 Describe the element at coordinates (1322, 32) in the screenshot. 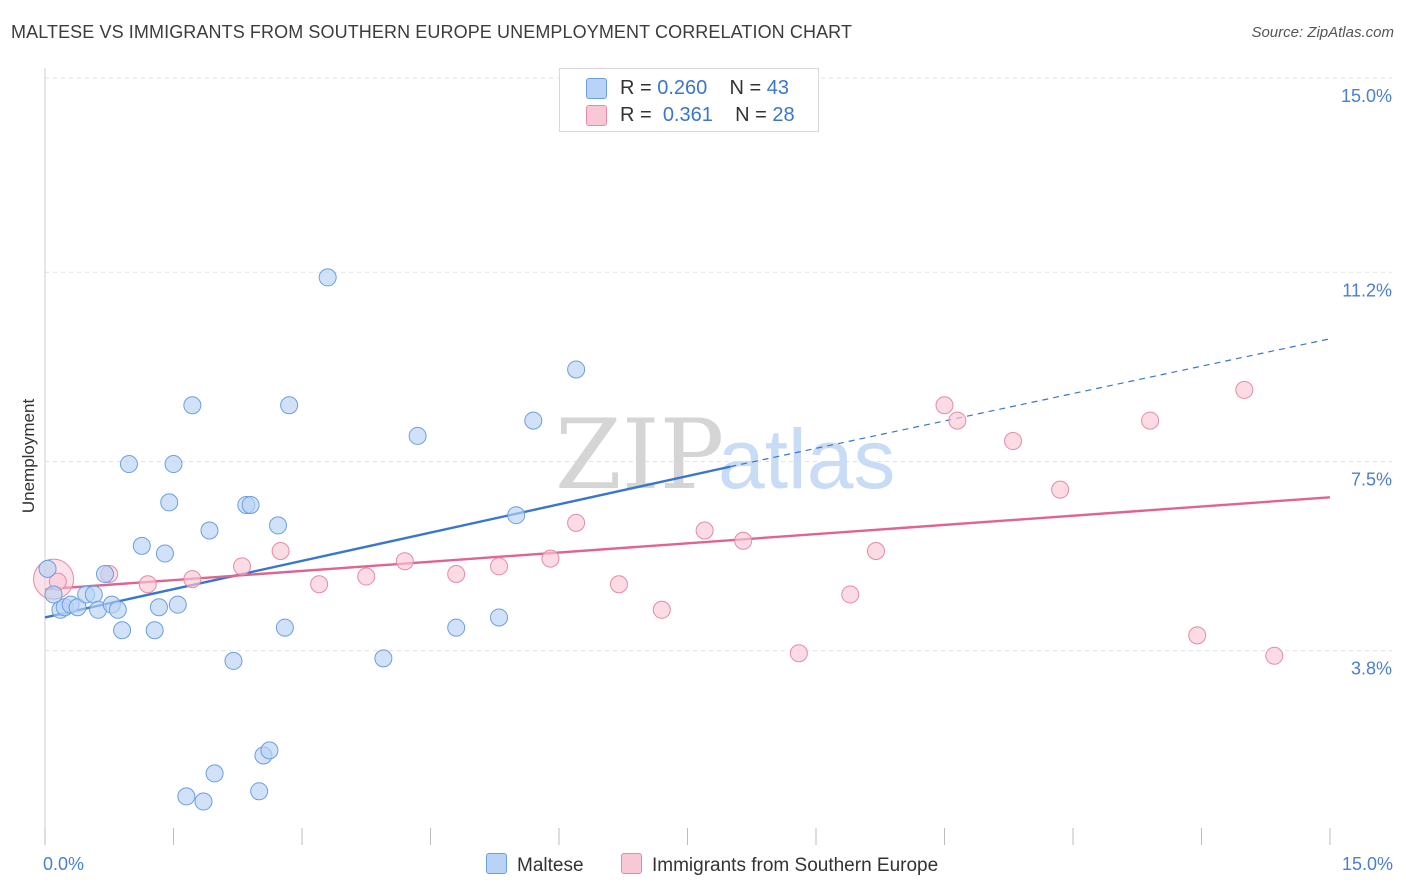

I see `source-label: Source: ZipAtlas.com` at that location.